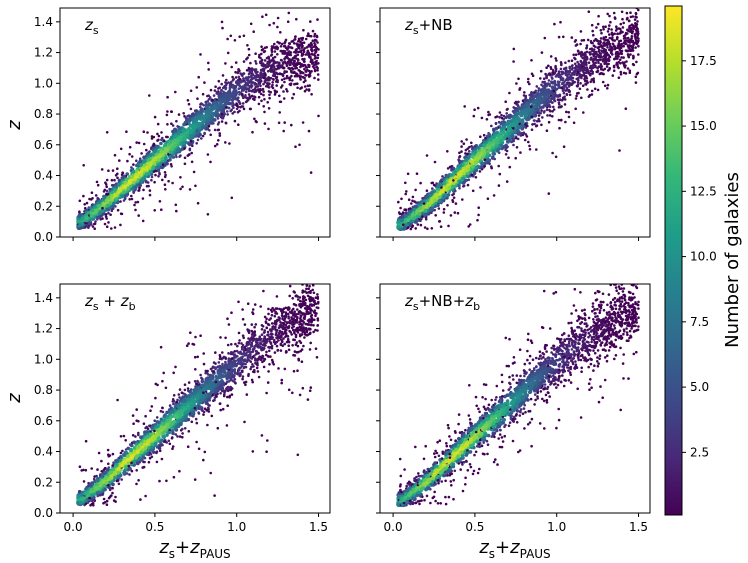 This screenshot has width=748, height=563. I want to click on y-tick-label: 1.2, so click(43, 53).